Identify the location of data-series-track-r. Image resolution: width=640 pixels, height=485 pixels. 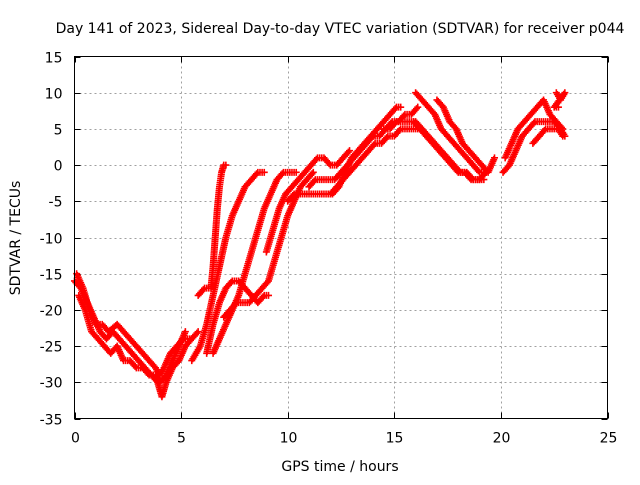
(534, 147).